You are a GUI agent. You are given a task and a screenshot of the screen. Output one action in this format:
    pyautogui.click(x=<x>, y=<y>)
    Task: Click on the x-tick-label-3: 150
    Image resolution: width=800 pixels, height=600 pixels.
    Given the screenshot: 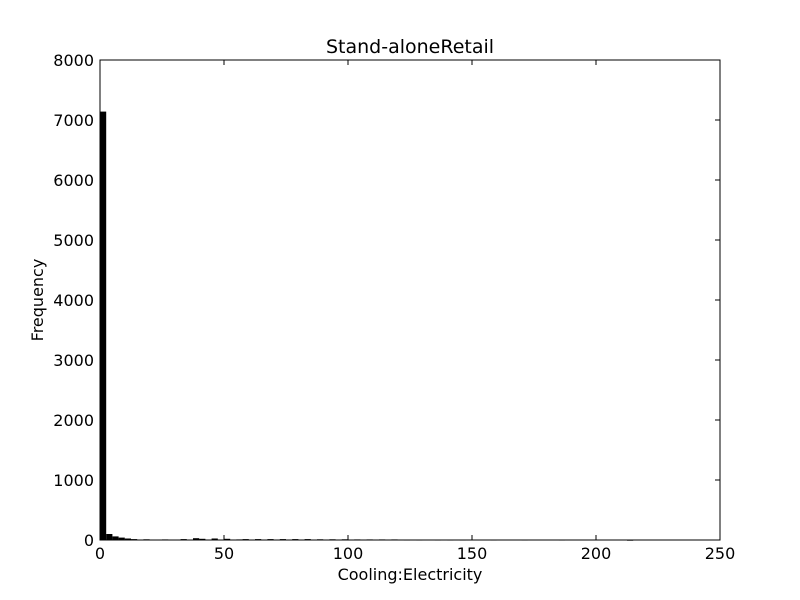 What is the action you would take?
    pyautogui.click(x=472, y=553)
    